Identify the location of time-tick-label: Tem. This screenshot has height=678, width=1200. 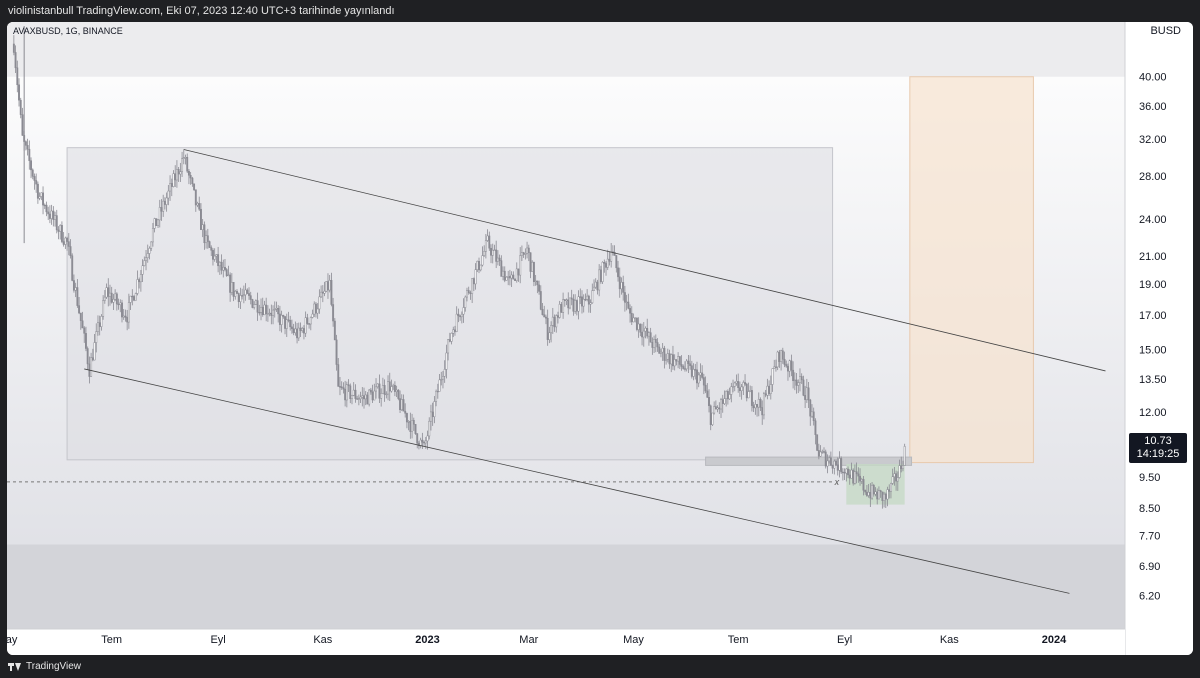
(111, 640).